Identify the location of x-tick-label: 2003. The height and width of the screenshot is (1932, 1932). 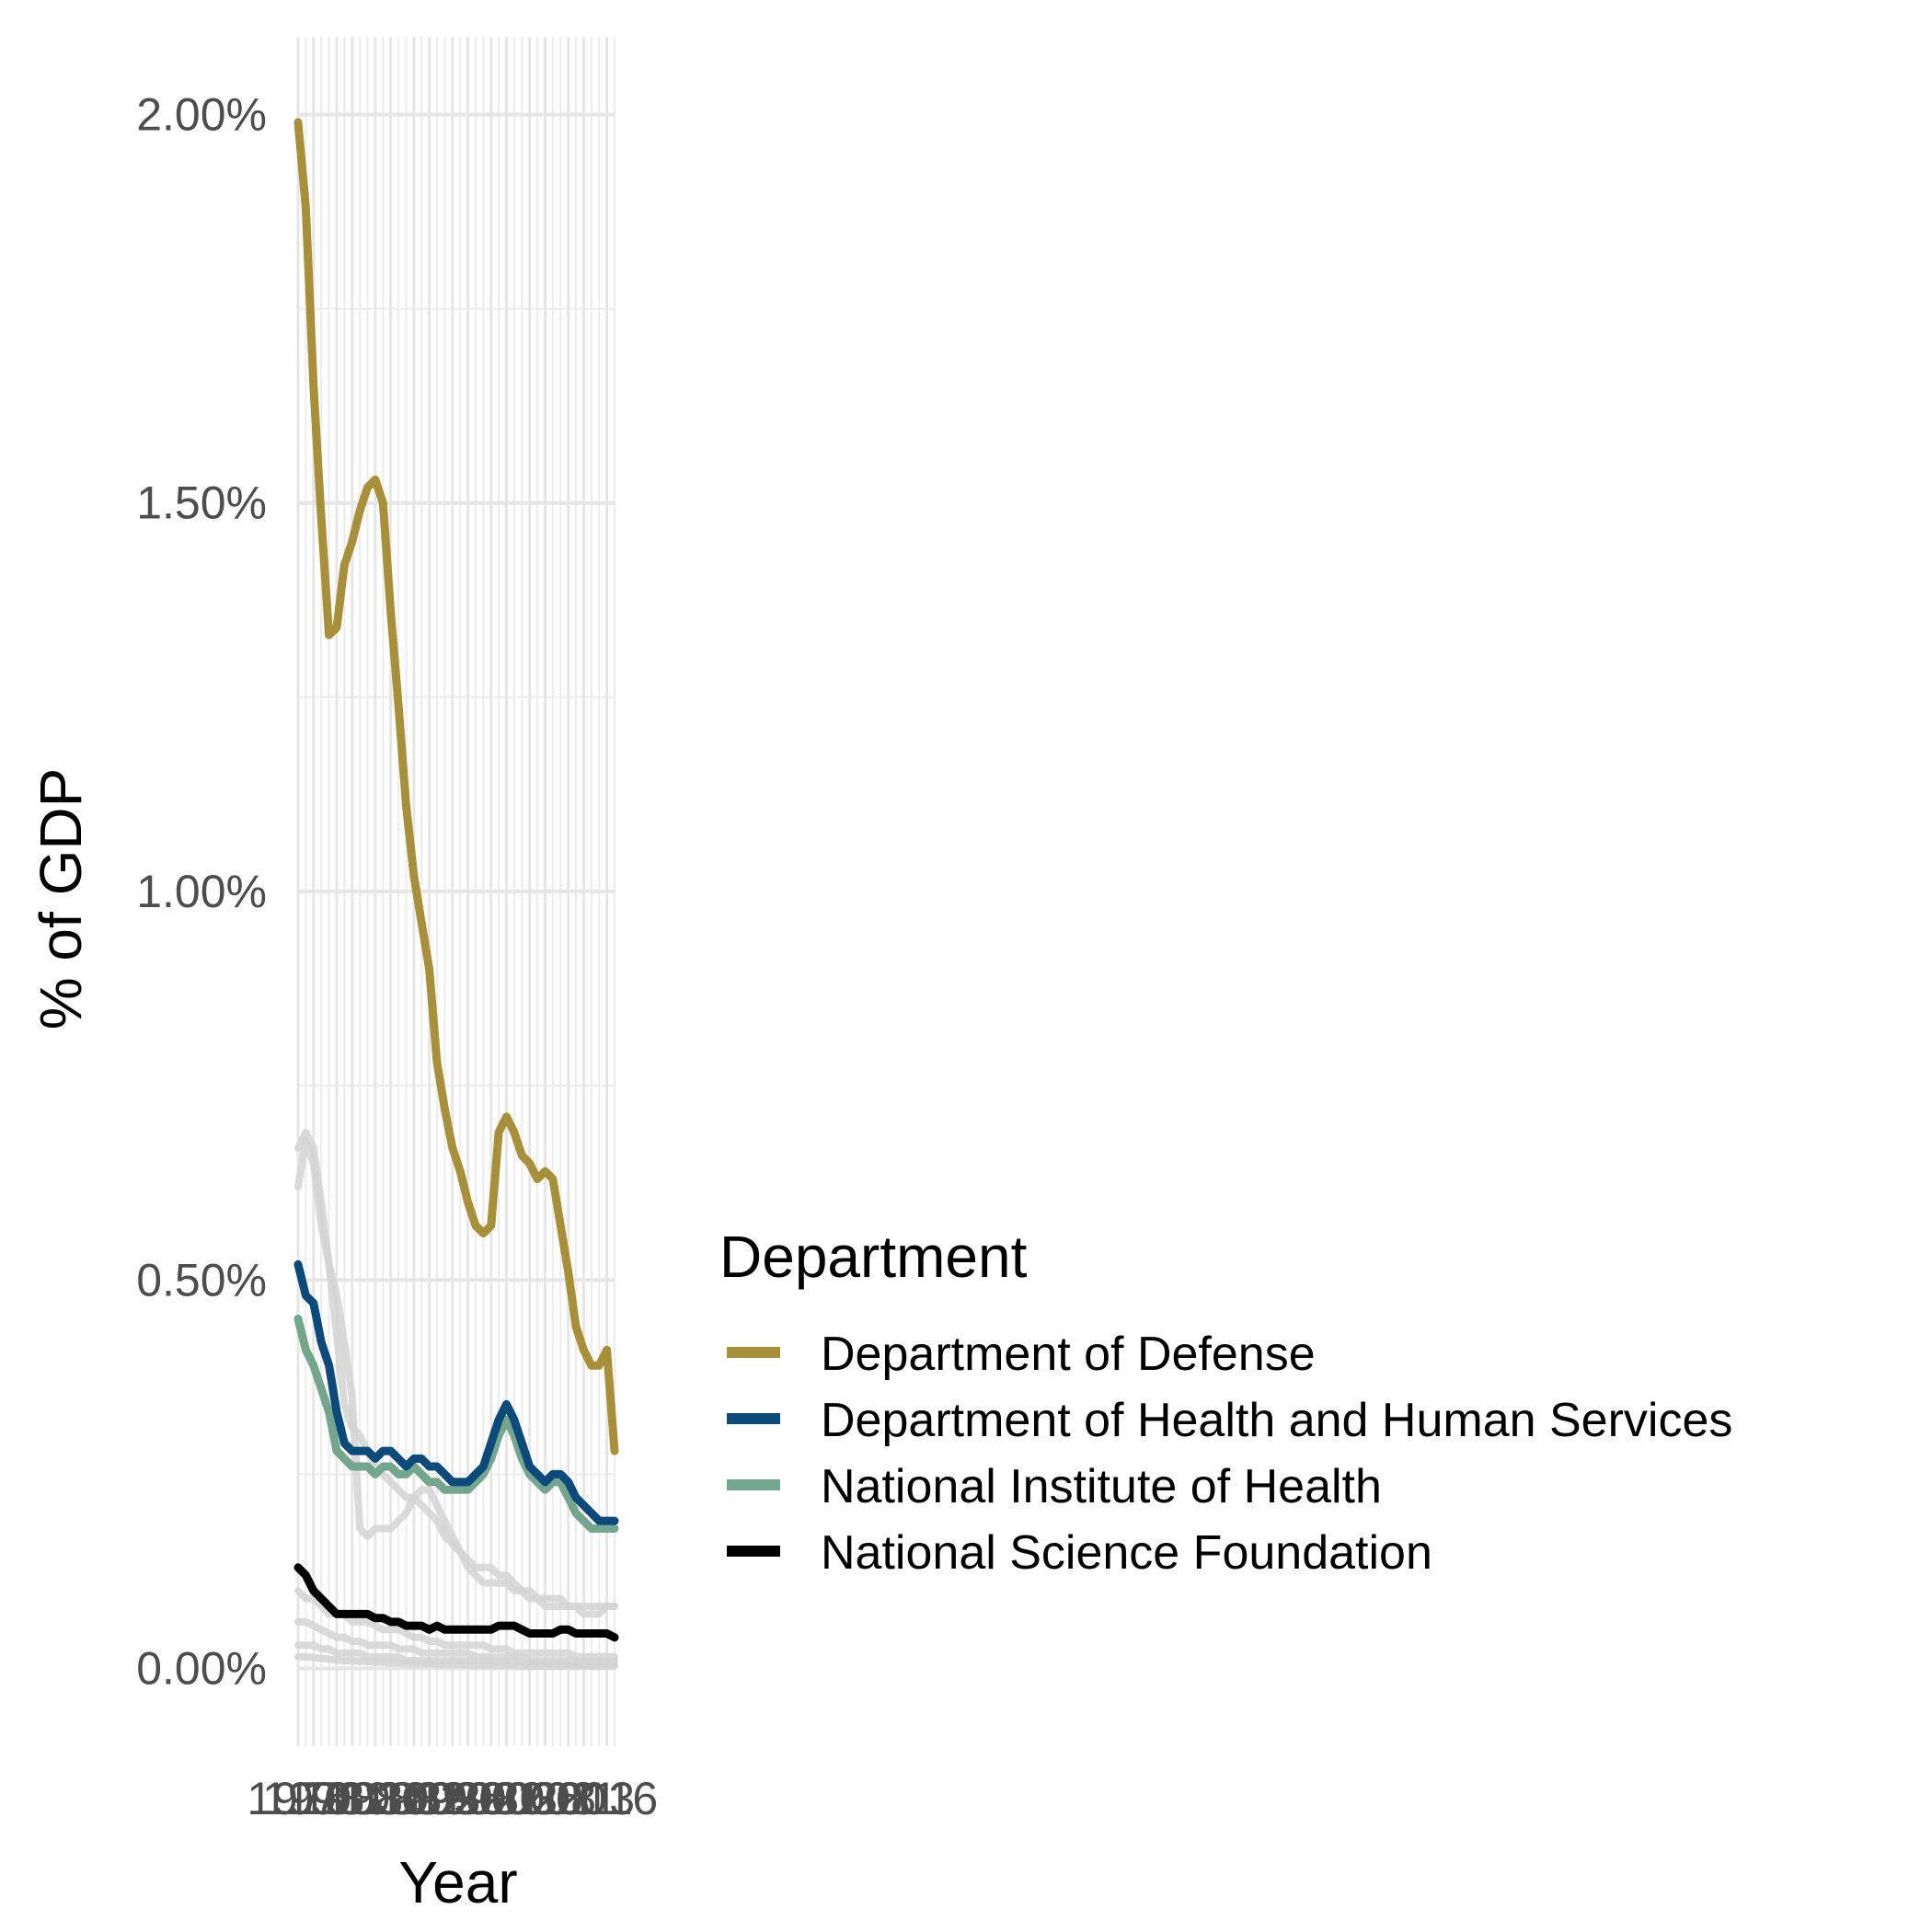
(506, 1798).